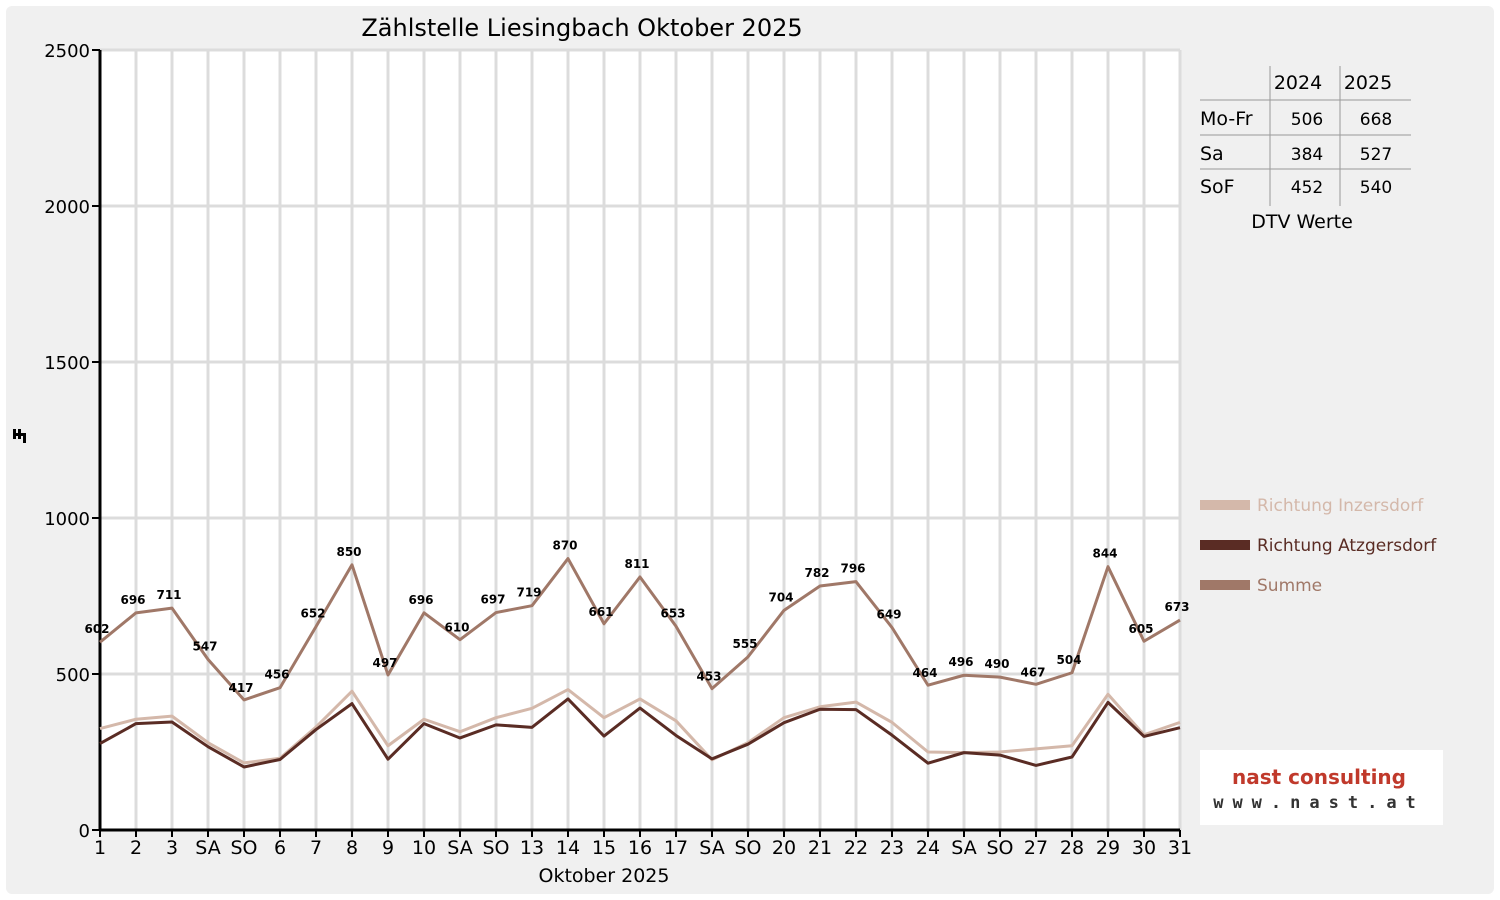 This screenshot has height=900, width=1500. Describe the element at coordinates (1032, 672) in the screenshot. I see `data-label: 467` at that location.